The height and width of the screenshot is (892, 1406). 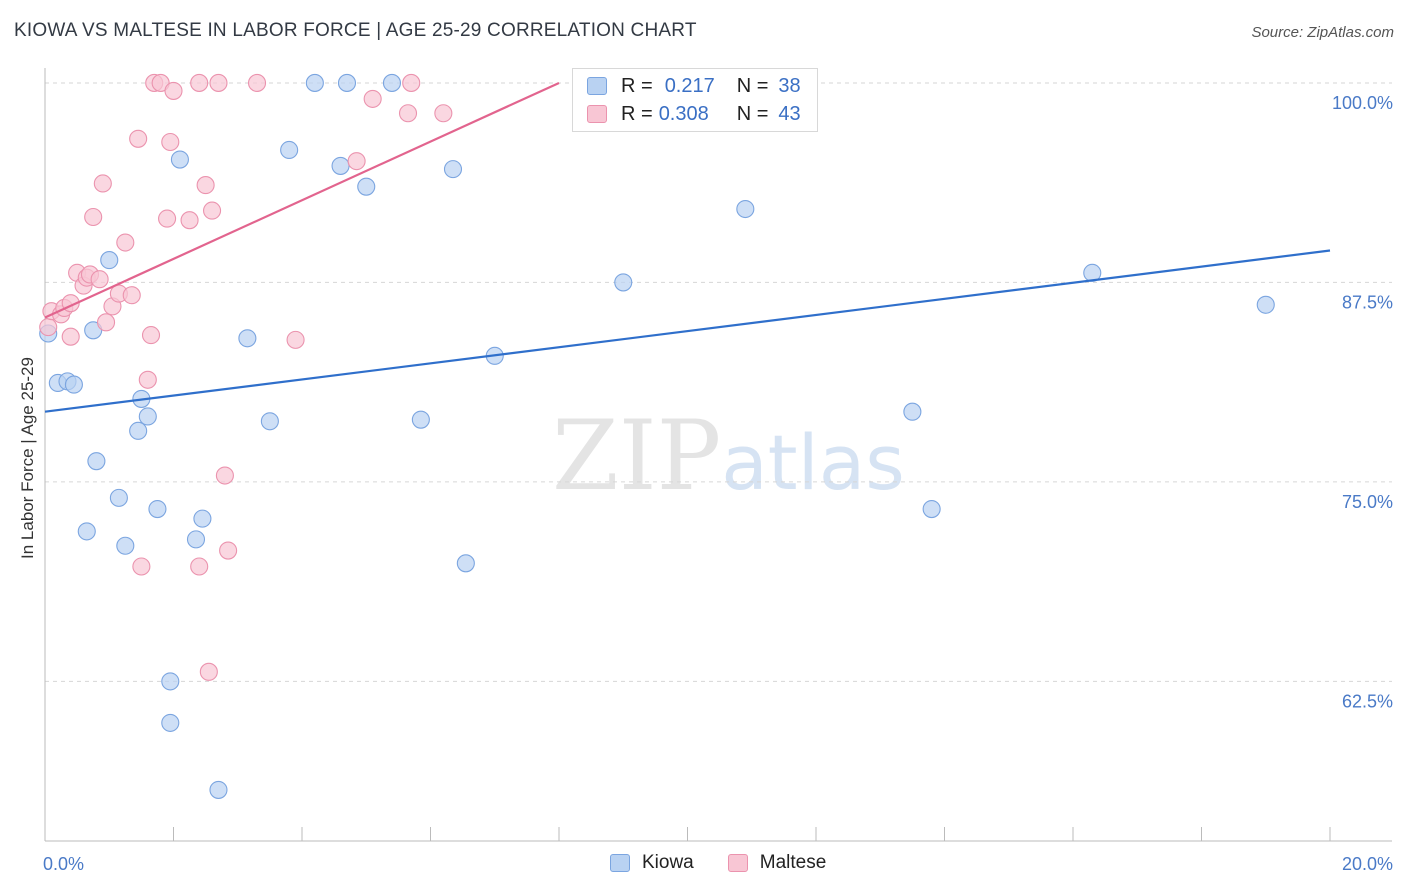 What do you see at coordinates (1367, 302) in the screenshot?
I see `y-tick-label: 87.5%` at bounding box center [1367, 302].